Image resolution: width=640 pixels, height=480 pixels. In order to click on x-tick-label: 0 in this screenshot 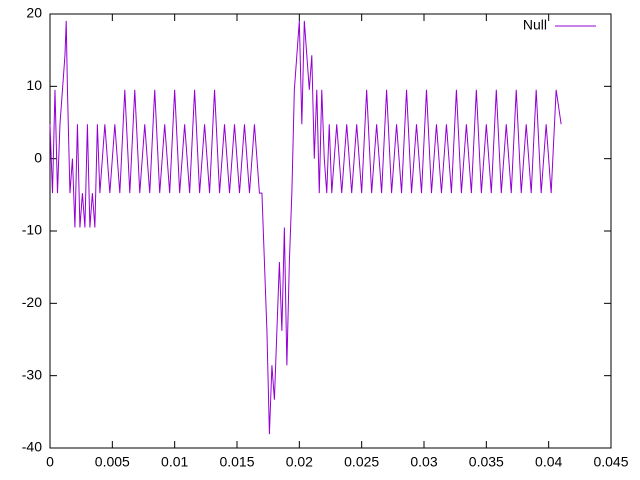, I will do `click(50, 462)`.